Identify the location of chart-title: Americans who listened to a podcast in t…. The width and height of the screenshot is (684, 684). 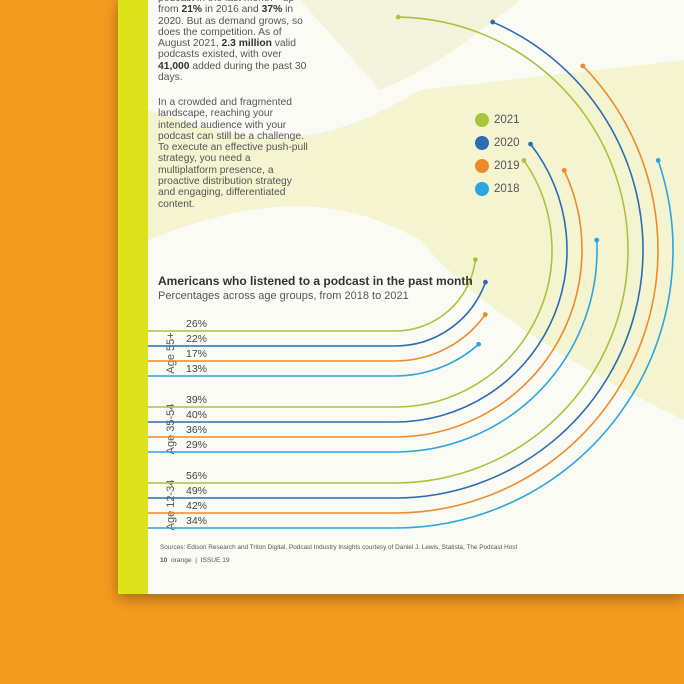
(315, 281).